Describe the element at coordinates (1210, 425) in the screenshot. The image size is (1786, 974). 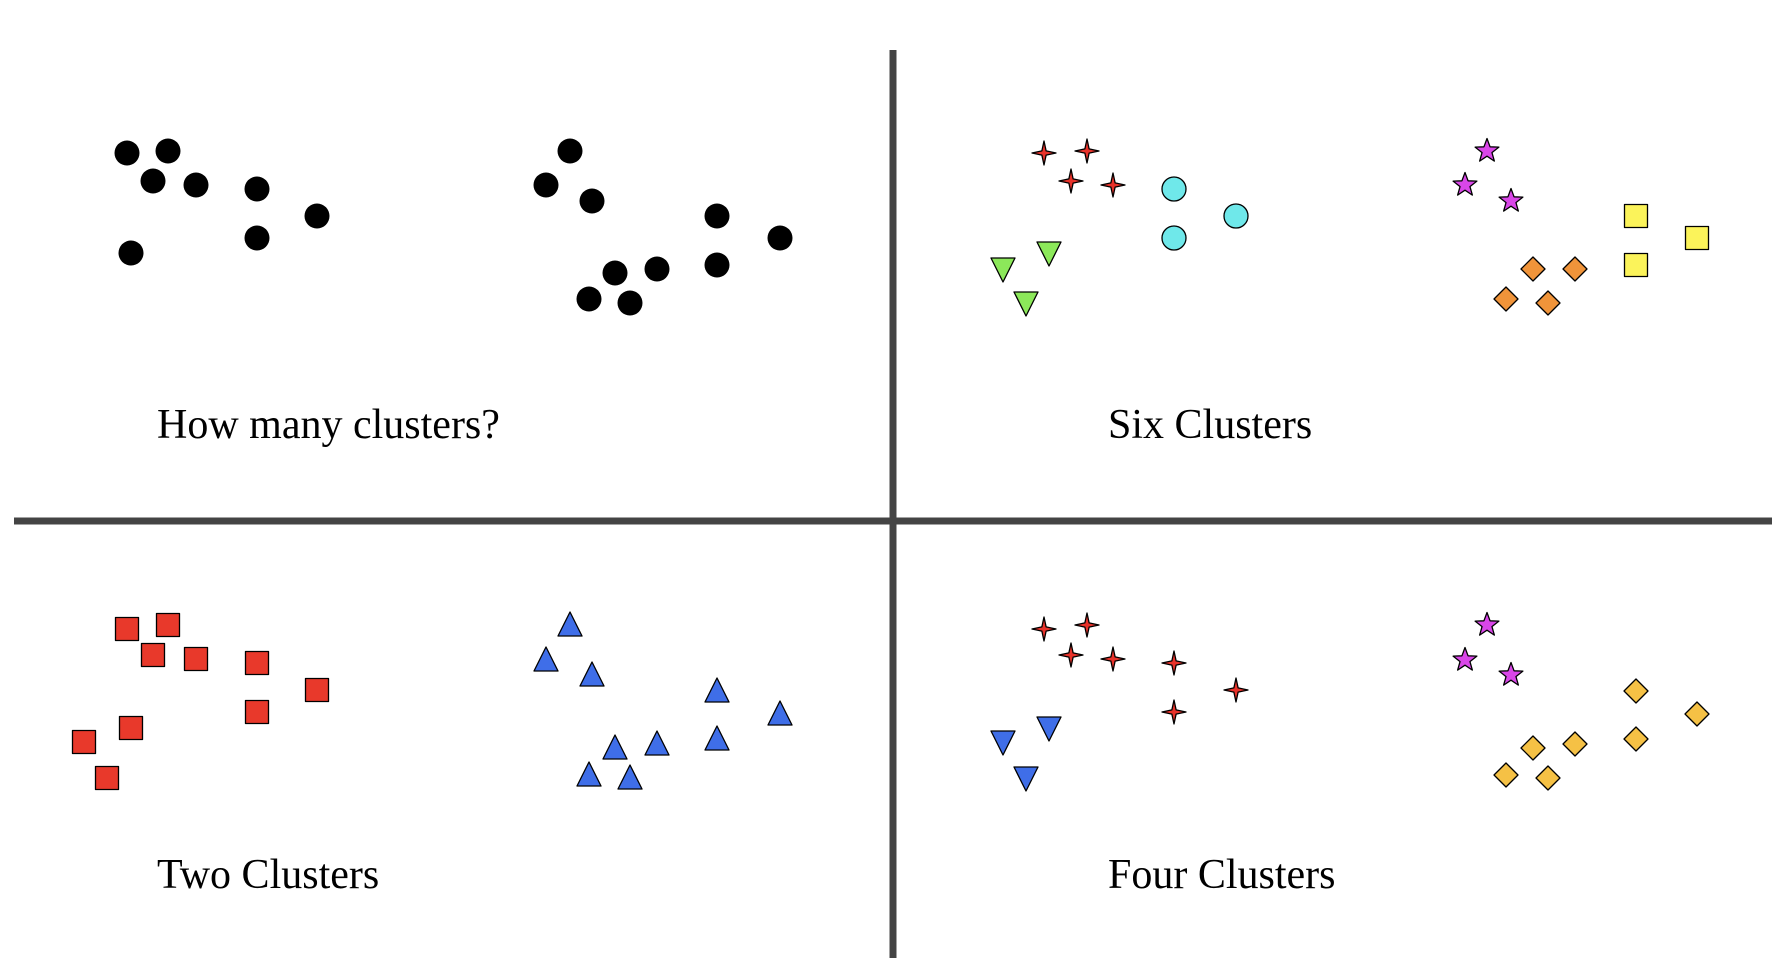
I see `caption-top-right: Six Clusters` at that location.